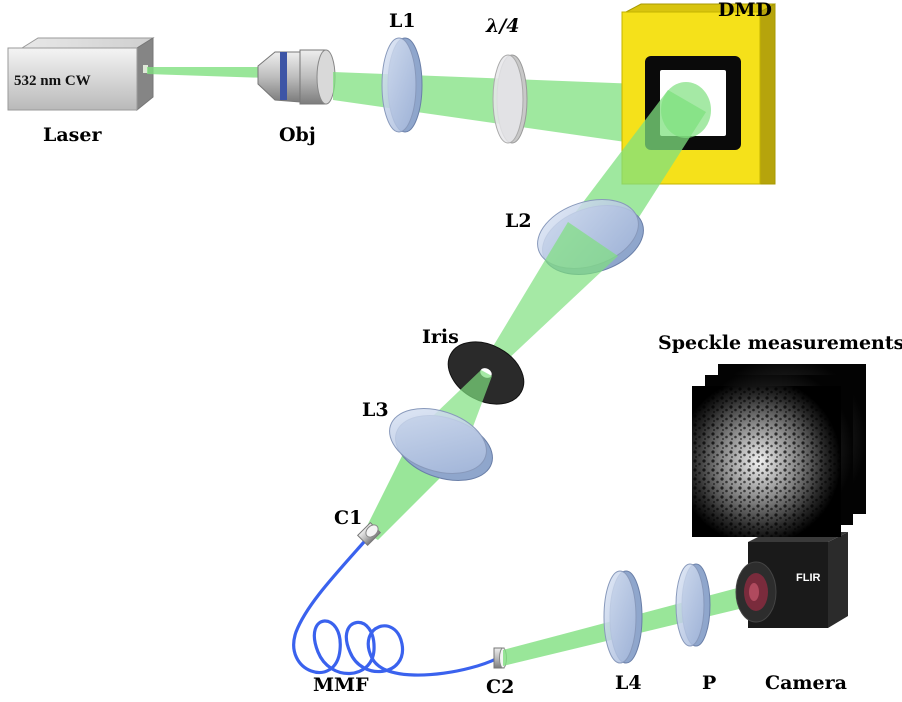 Image resolution: width=902 pixels, height=702 pixels. I want to click on c1-label: C1, so click(348, 518).